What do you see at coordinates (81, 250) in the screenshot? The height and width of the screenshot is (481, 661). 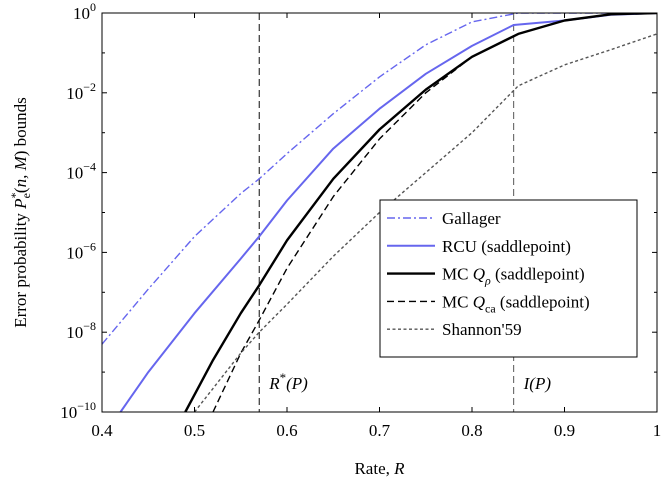 I see `y-tick-label-3: 10⁻⁶` at bounding box center [81, 250].